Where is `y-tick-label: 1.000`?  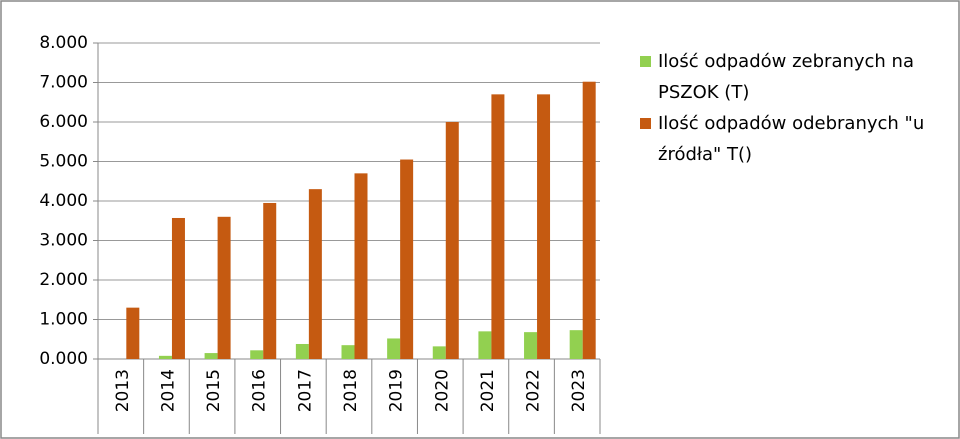 y-tick-label: 1.000 is located at coordinates (63, 320).